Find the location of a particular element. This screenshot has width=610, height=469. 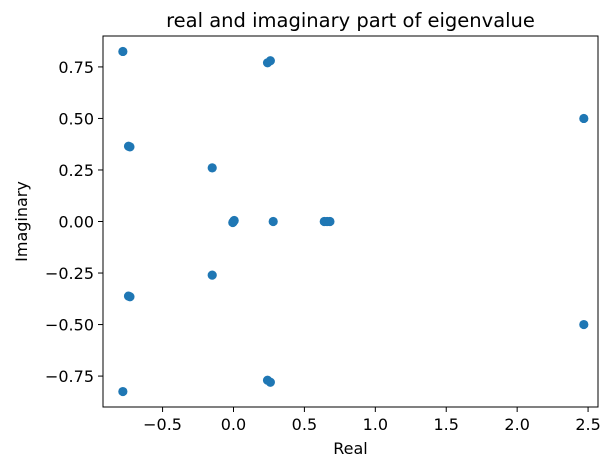

y-tick-label: 0.75 is located at coordinates (76, 67).